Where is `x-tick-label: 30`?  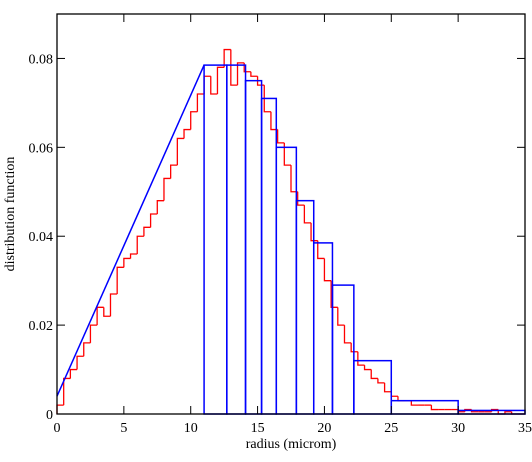 x-tick-label: 30 is located at coordinates (458, 428).